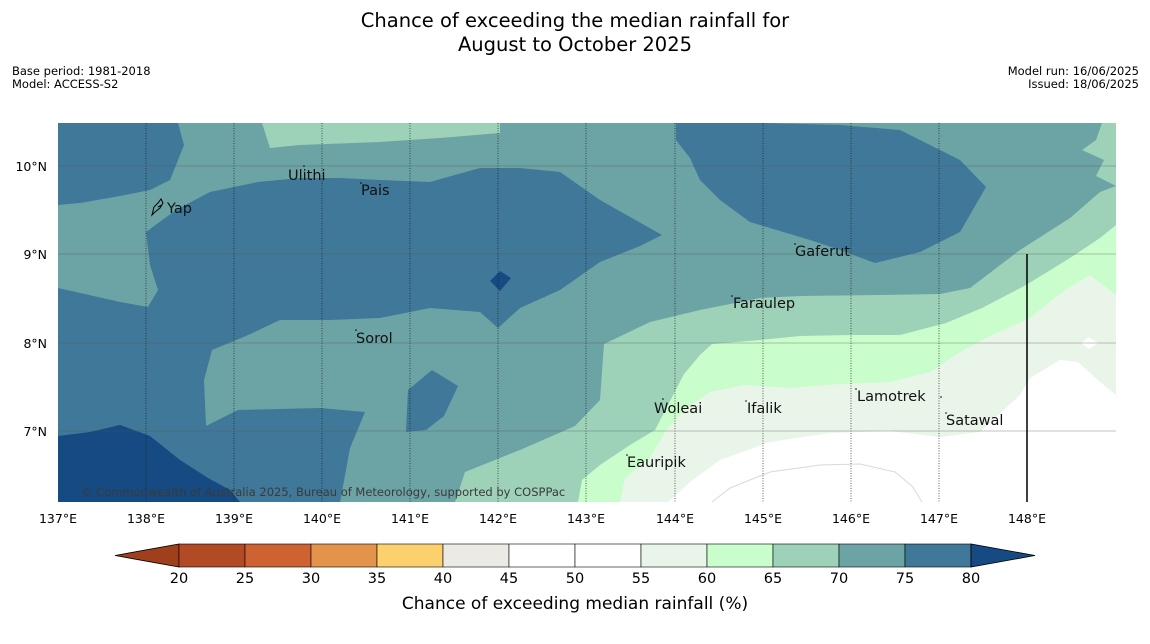  I want to click on zone-75-80-northwest, so click(121, 164).